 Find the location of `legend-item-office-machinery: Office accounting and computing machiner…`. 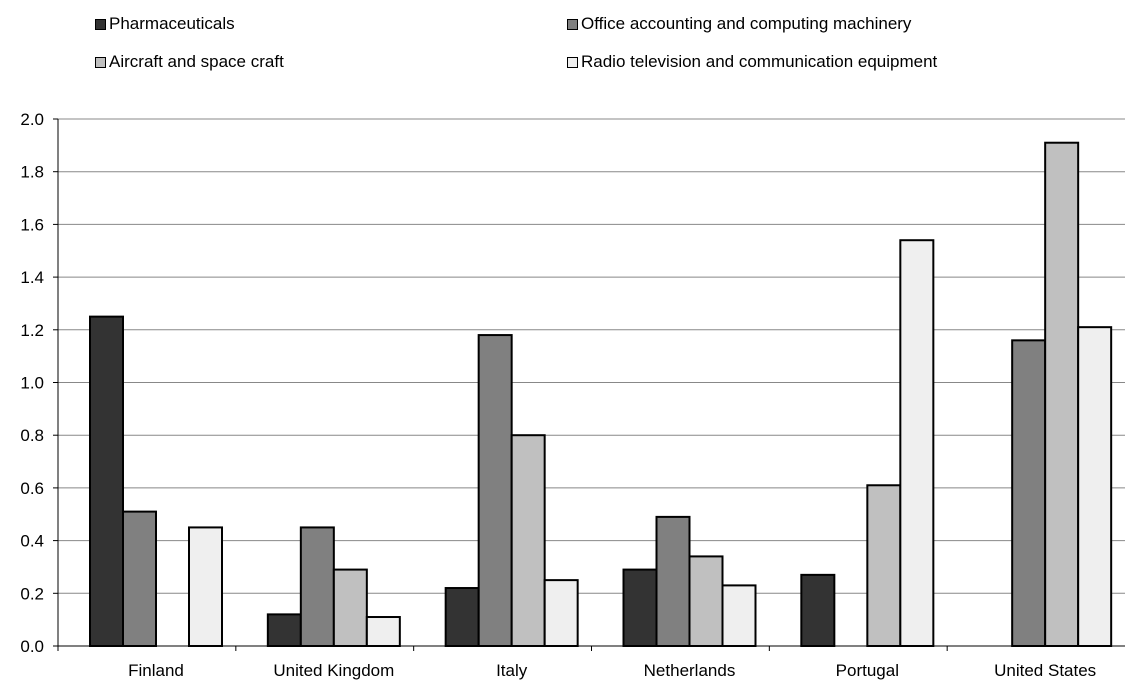

legend-item-office-machinery: Office accounting and computing machiner… is located at coordinates (739, 24).